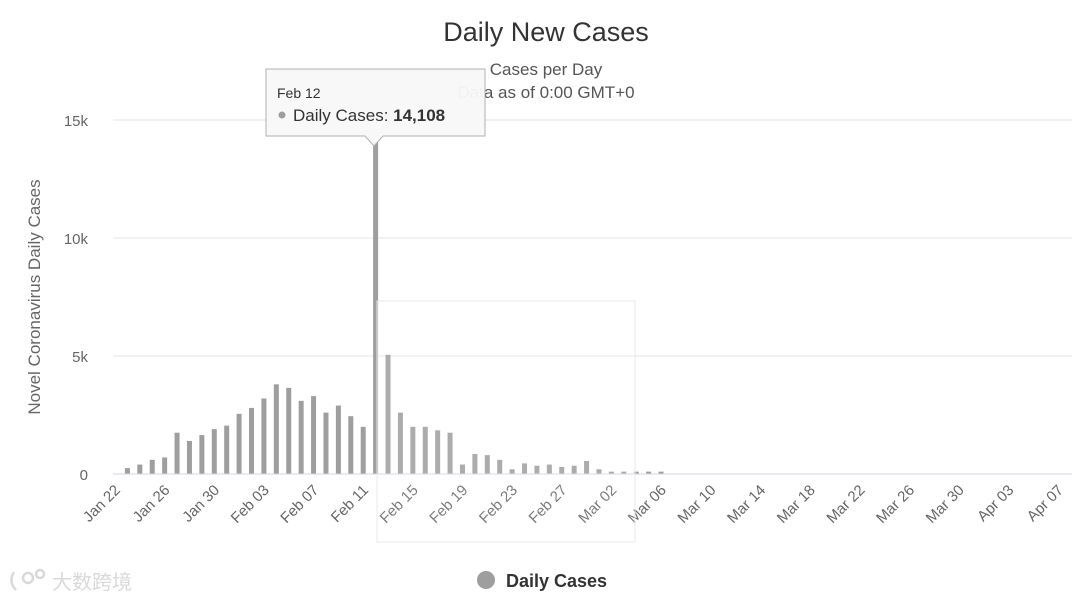 This screenshot has width=1080, height=602. What do you see at coordinates (746, 504) in the screenshot?
I see `x-tick-label: Mar 14` at bounding box center [746, 504].